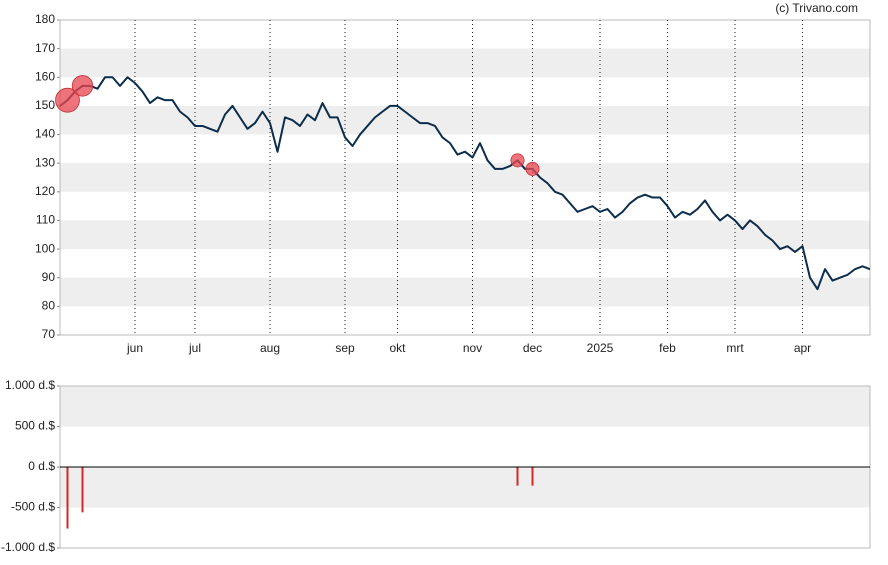 The width and height of the screenshot is (888, 565). Describe the element at coordinates (45, 248) in the screenshot. I see `y-tick-label: 100` at that location.